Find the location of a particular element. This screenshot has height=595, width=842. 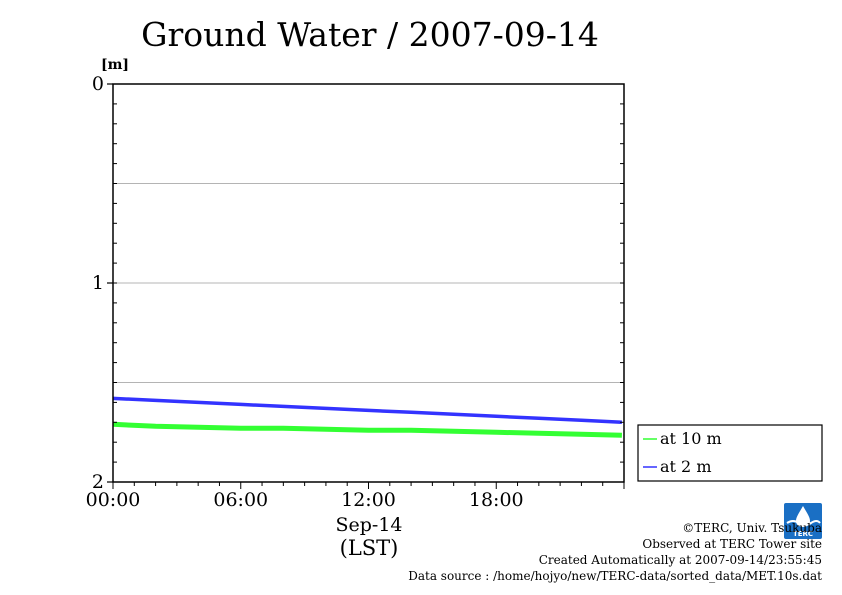

legend-label-10m: at 10 m is located at coordinates (691, 438).